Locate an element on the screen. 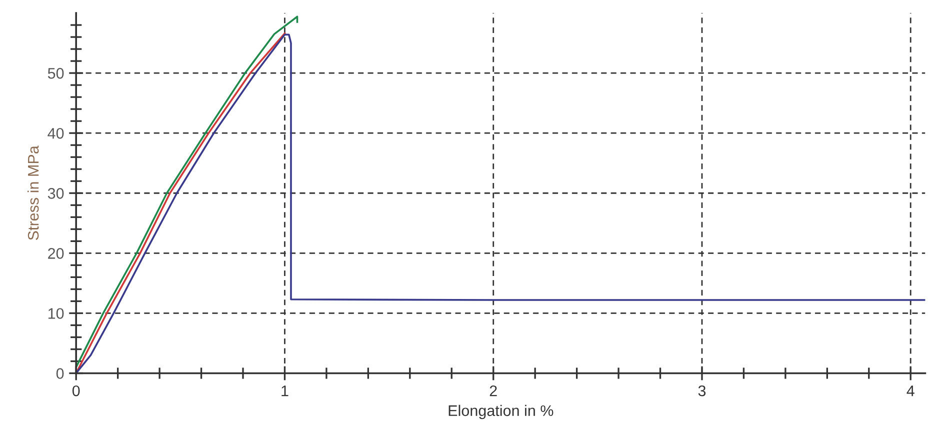  x-tick-label: 3 is located at coordinates (702, 390).